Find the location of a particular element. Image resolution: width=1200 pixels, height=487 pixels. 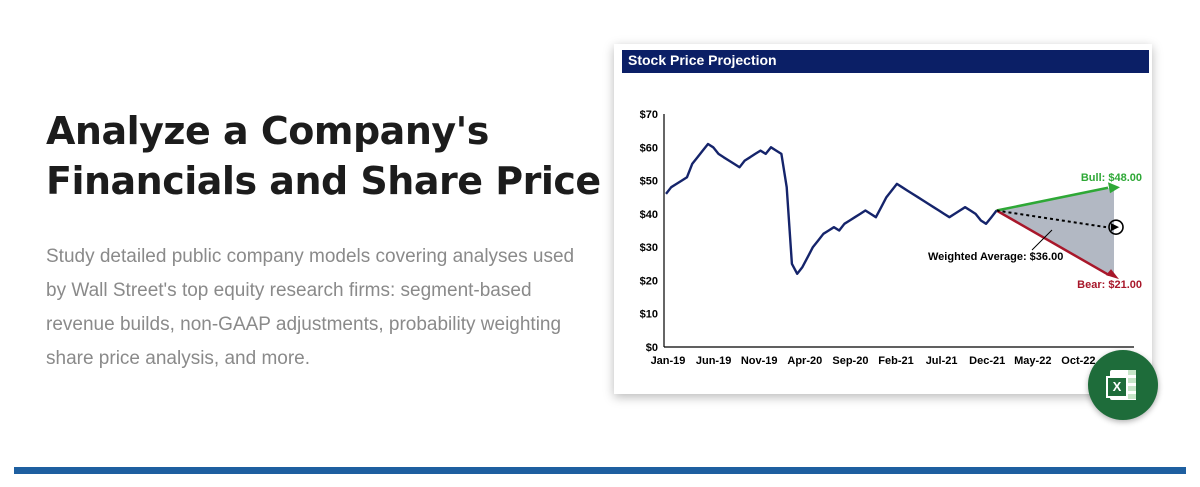

bull-label: Bull: $48.00 is located at coordinates (1111, 178).